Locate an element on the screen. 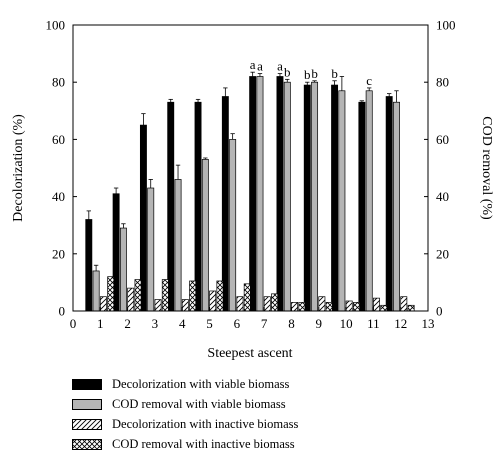 This screenshot has width=500, height=472. x-axis-label: Steepest ascent is located at coordinates (249, 353).